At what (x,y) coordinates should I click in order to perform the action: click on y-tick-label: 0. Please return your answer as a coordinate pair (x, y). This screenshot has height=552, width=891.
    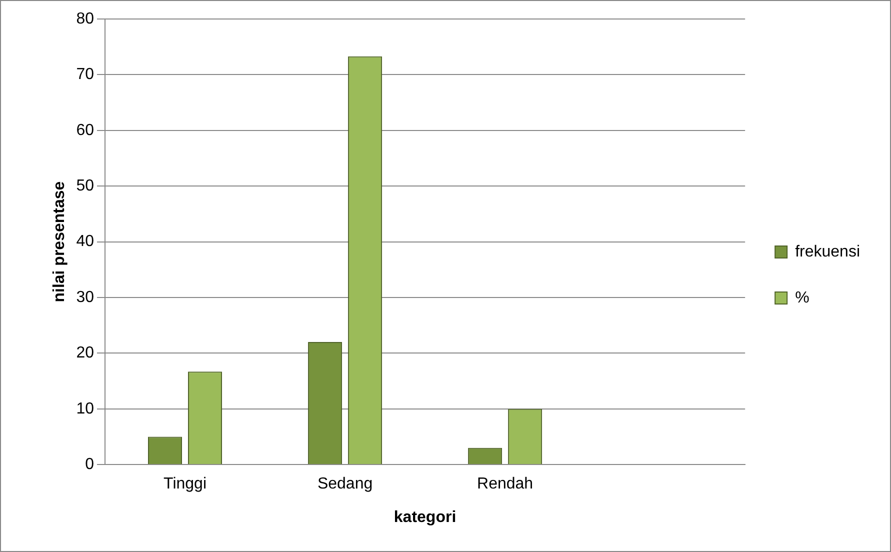
    Looking at the image, I should click on (89, 465).